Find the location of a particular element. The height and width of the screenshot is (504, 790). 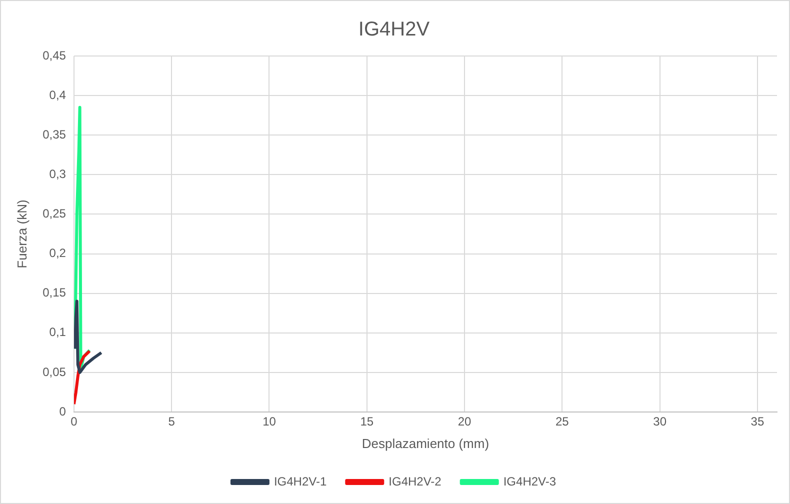

x-tick-label: 35 is located at coordinates (757, 421).